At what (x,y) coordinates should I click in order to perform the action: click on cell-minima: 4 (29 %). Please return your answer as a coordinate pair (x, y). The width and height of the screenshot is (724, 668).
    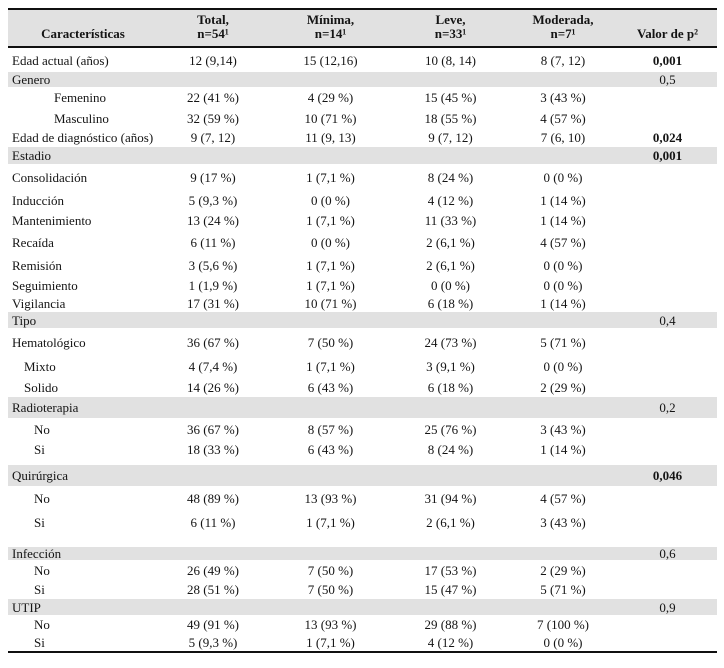
    Looking at the image, I should click on (330, 97).